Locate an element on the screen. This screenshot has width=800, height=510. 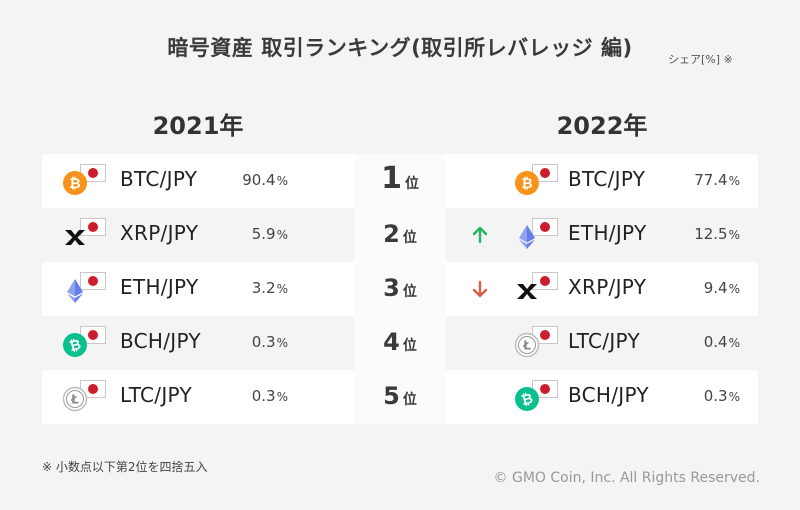
table-row: ₿ BTC/JPY 77.4% is located at coordinates (602, 181).